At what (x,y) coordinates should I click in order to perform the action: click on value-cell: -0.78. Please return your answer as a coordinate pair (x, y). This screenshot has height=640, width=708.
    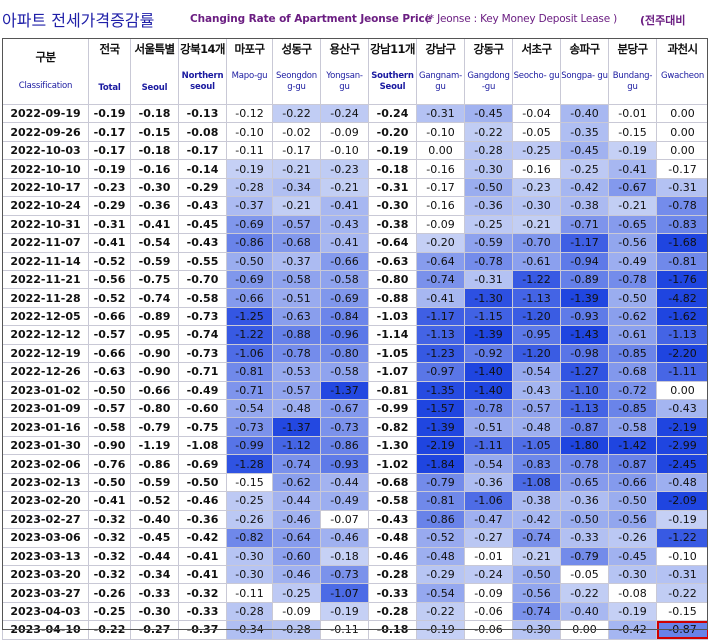
    Looking at the image, I should click on (489, 409).